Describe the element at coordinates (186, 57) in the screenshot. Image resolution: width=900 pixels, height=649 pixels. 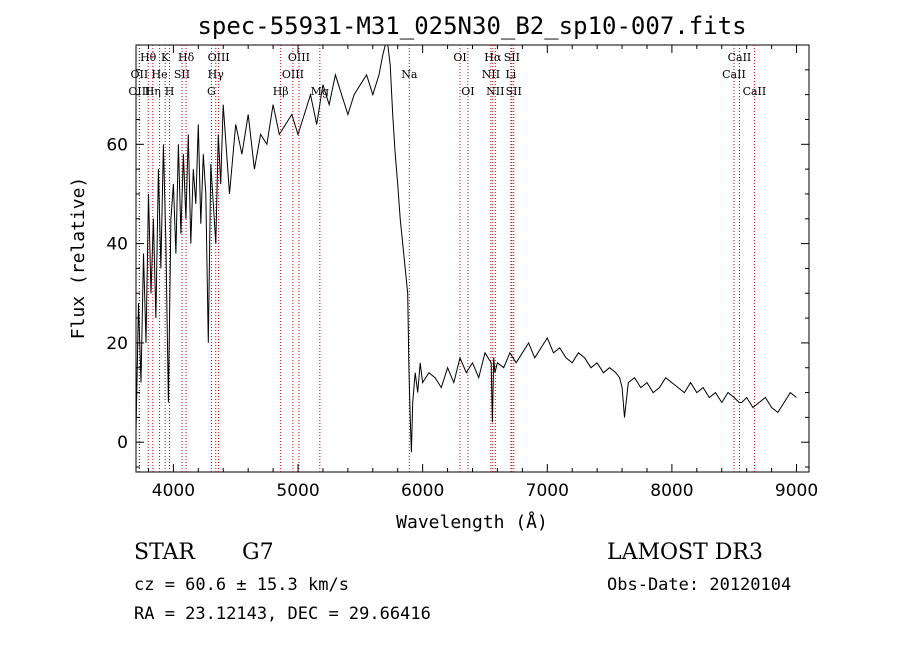
I see `line-label-8: Hδ` at that location.